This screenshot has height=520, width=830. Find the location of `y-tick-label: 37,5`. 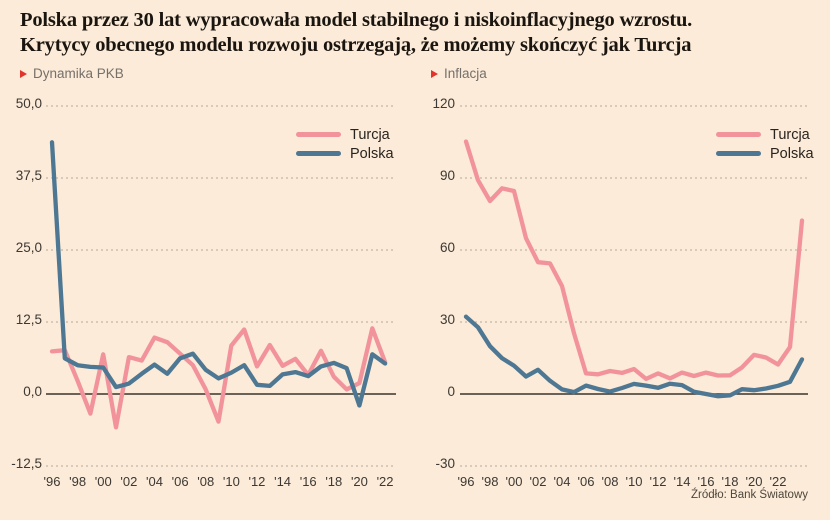

y-tick-label: 37,5 is located at coordinates (29, 175).